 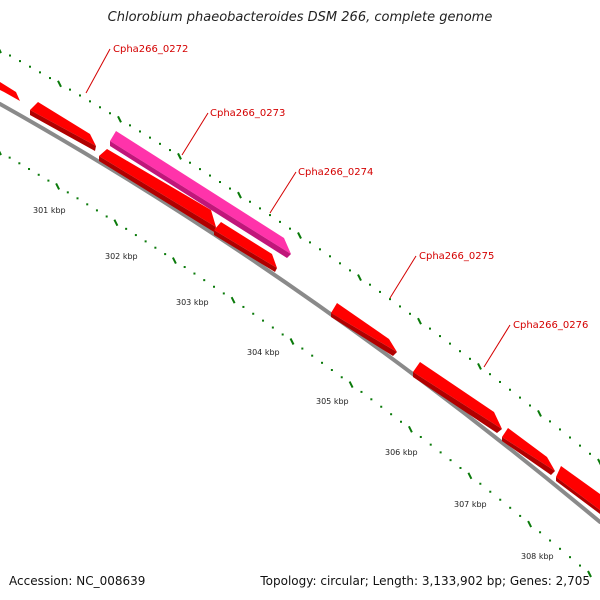 I want to click on tick-label-306: 306 kbp, so click(x=401, y=452).